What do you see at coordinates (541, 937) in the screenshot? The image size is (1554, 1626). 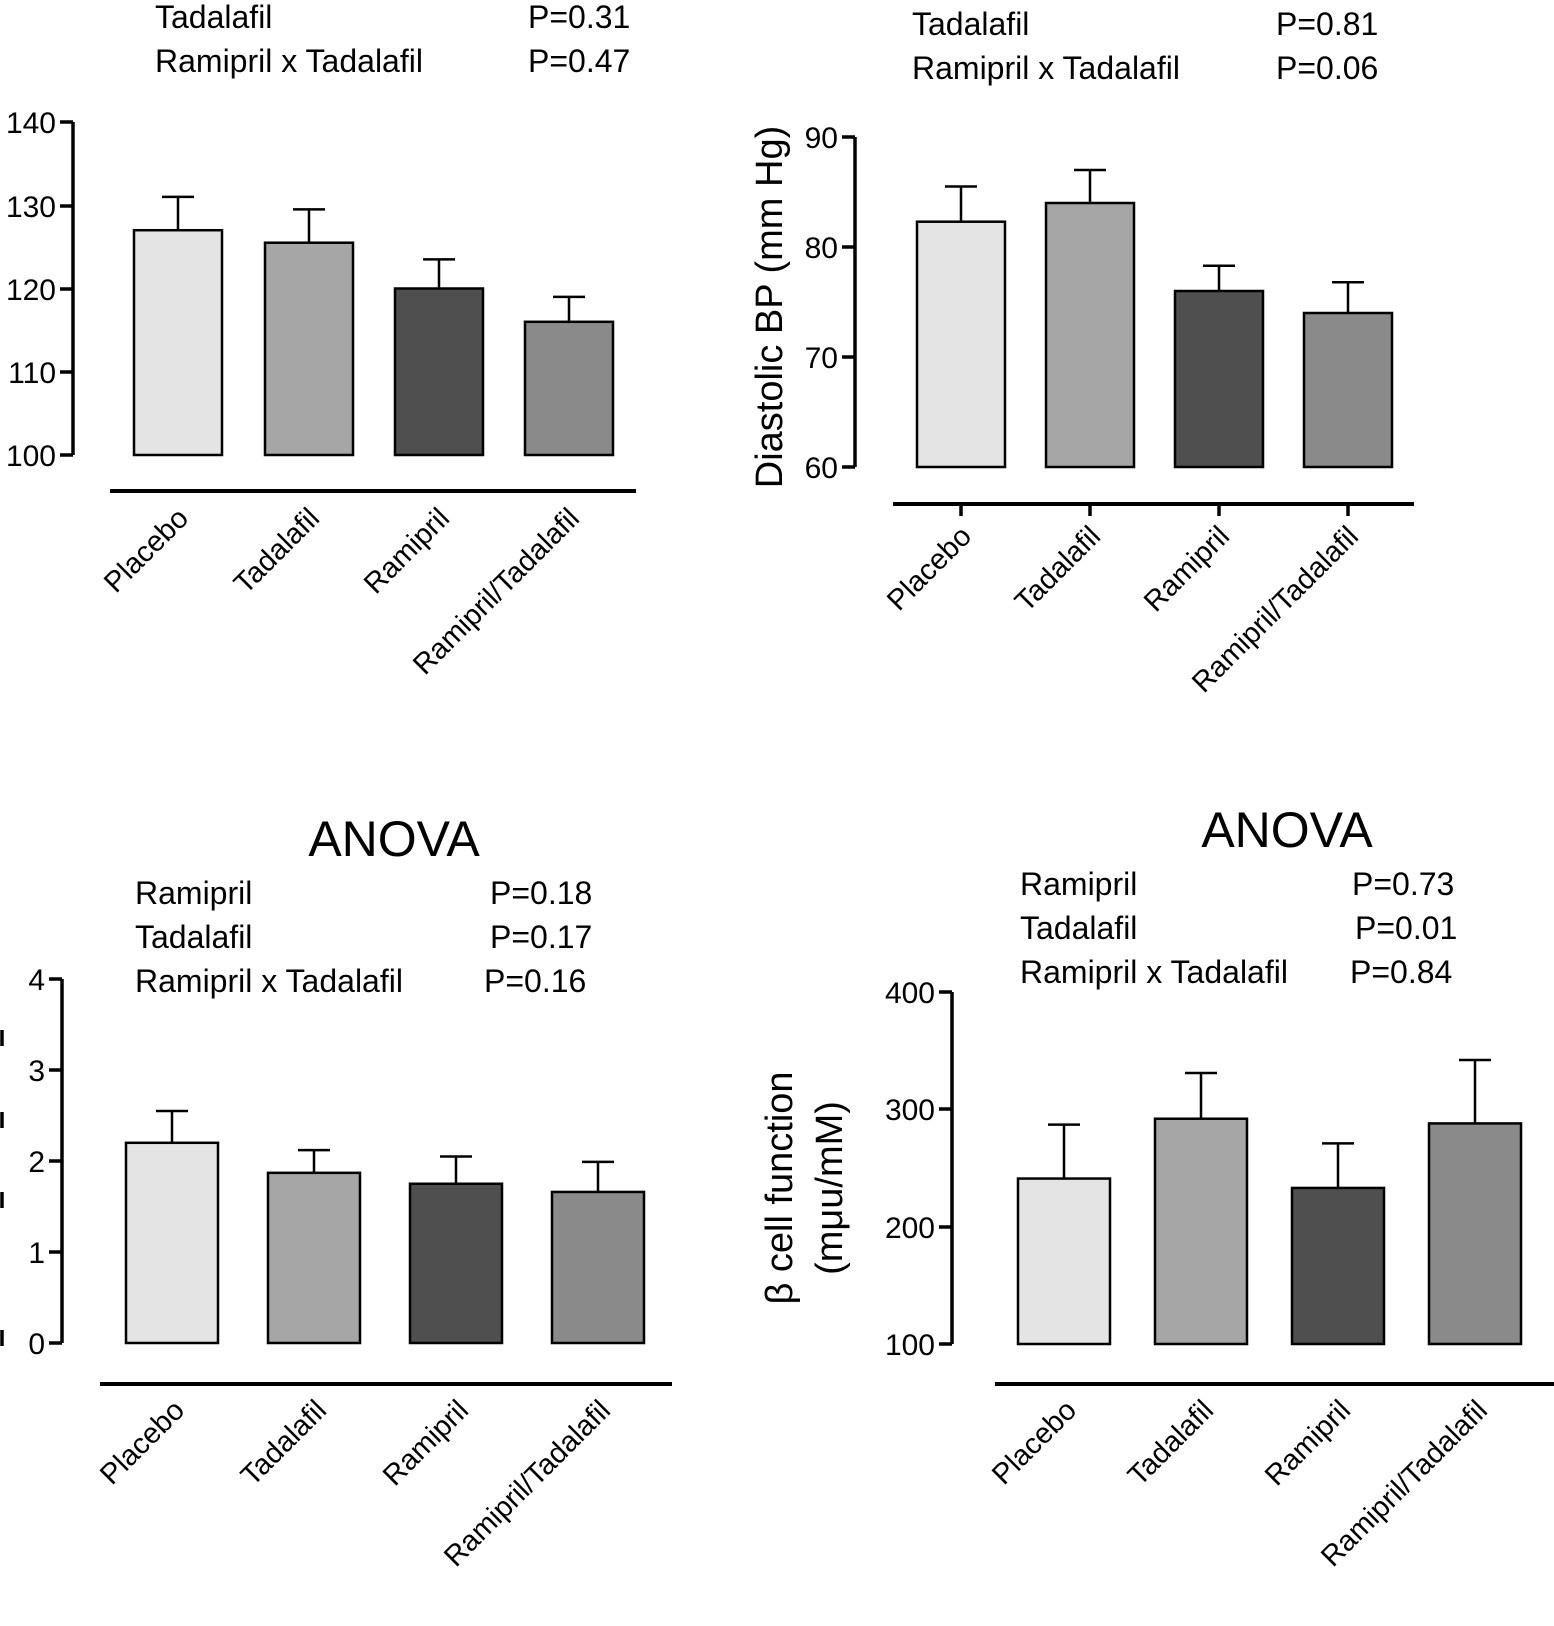 I see `anova-p-2: P=0.17` at bounding box center [541, 937].